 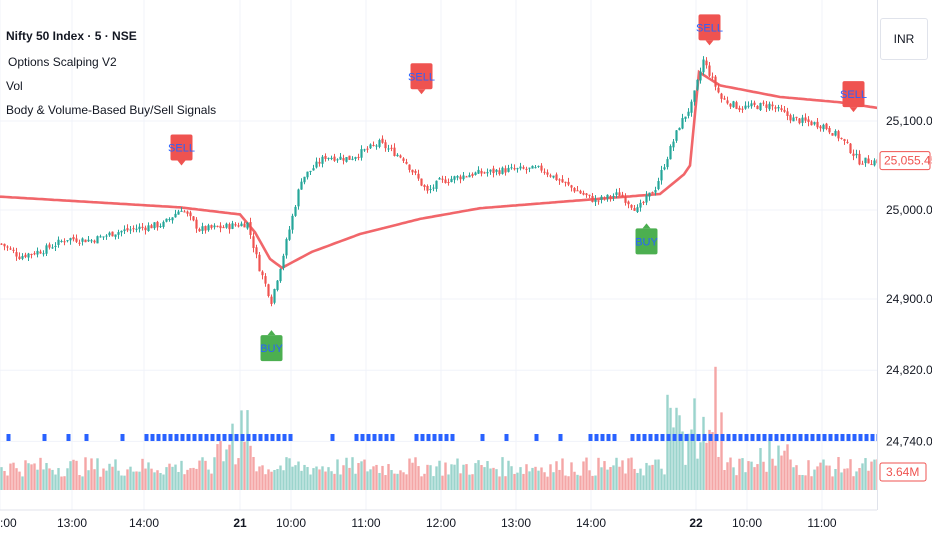 I want to click on indicator-buy-sell-signals: Body & Volume-Based Buy/Sell Signals, so click(x=111, y=110).